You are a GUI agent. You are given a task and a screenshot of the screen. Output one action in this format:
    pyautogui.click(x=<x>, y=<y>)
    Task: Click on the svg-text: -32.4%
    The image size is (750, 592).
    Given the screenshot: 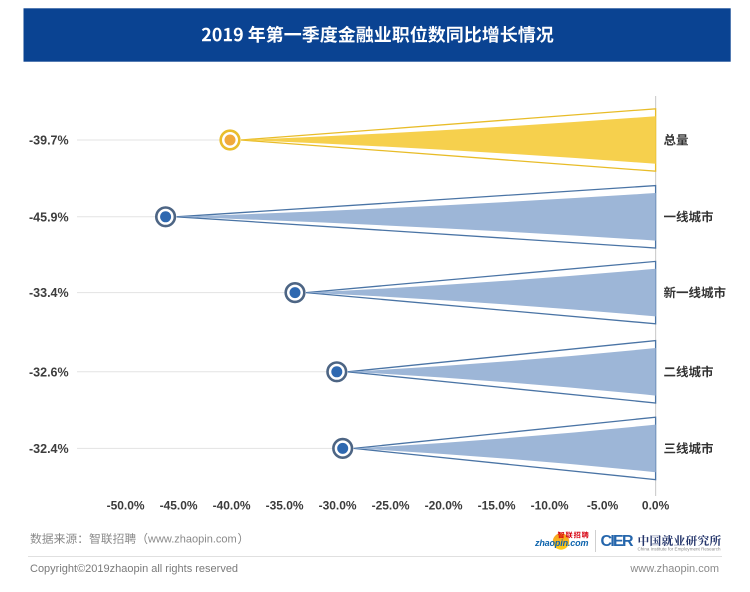 What is the action you would take?
    pyautogui.click(x=49, y=449)
    